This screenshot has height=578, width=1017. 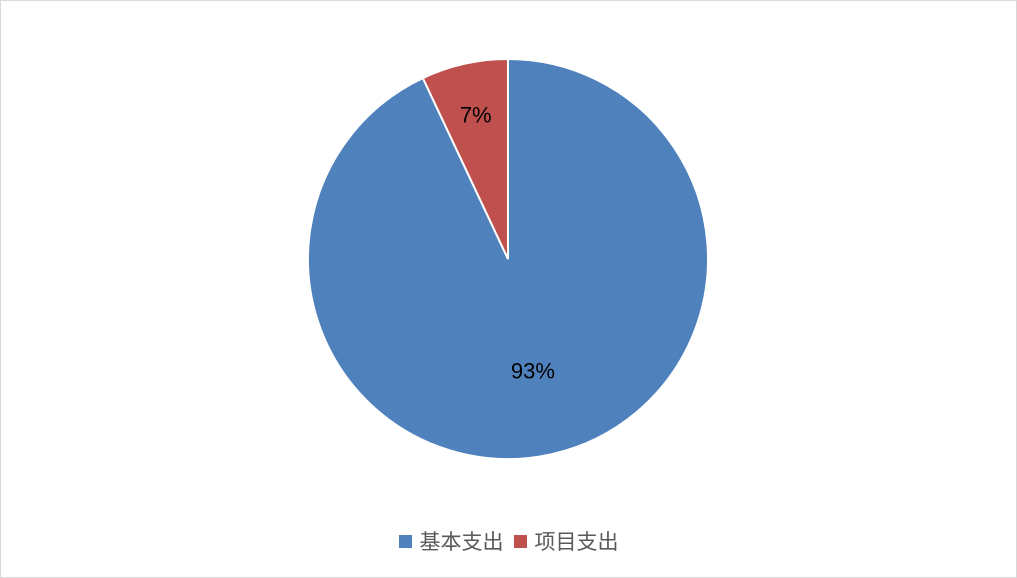 What do you see at coordinates (465, 158) in the screenshot?
I see `pie-slice-project` at bounding box center [465, 158].